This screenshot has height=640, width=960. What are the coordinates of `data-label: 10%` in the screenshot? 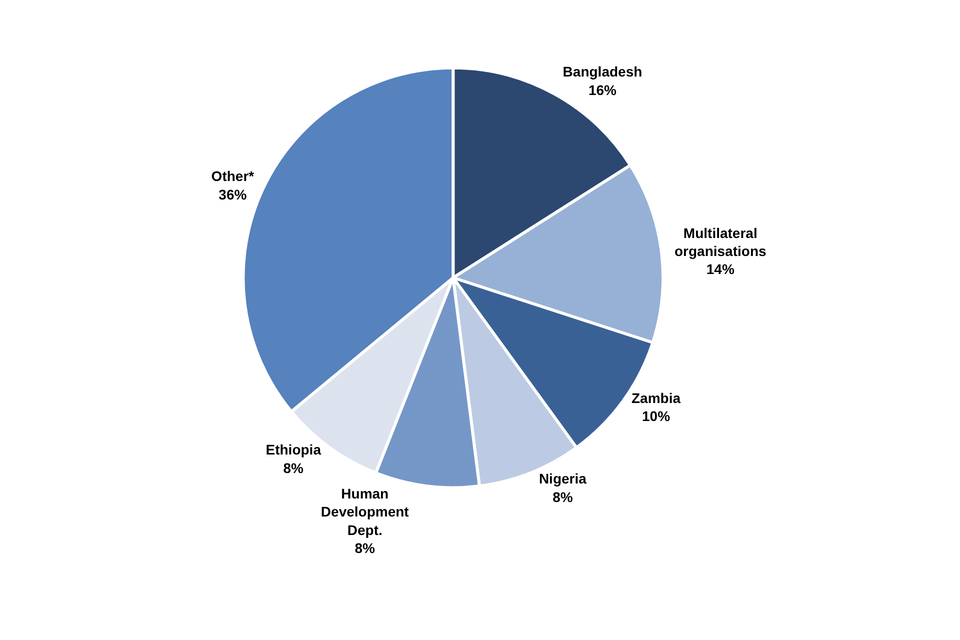 It's located at (656, 416).